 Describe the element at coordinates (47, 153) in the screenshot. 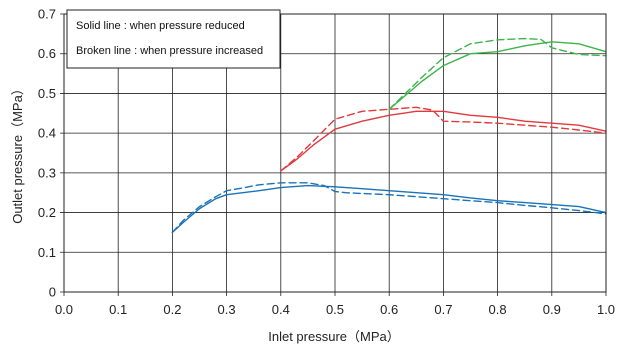

I see `y-tick-labels: 0 0.1 0.2 0.3 0.4 0.5 0.6 0.7` at that location.